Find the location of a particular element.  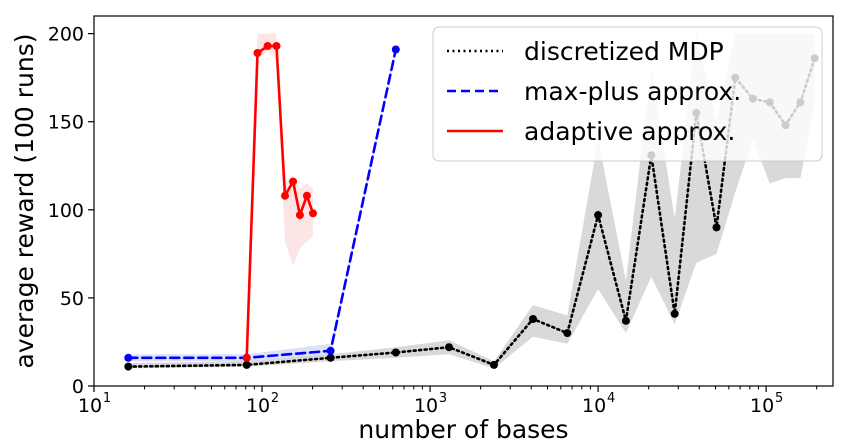

legend-label: adaptive approx. is located at coordinates (629, 131).